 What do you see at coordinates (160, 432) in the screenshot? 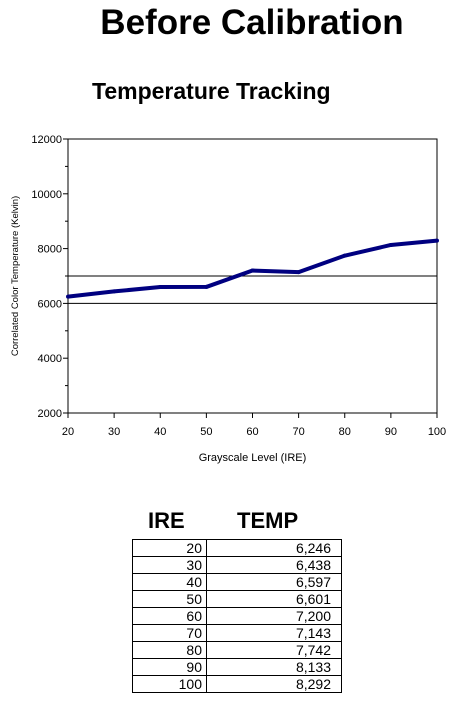
I see `x-tick-label: 40` at bounding box center [160, 432].